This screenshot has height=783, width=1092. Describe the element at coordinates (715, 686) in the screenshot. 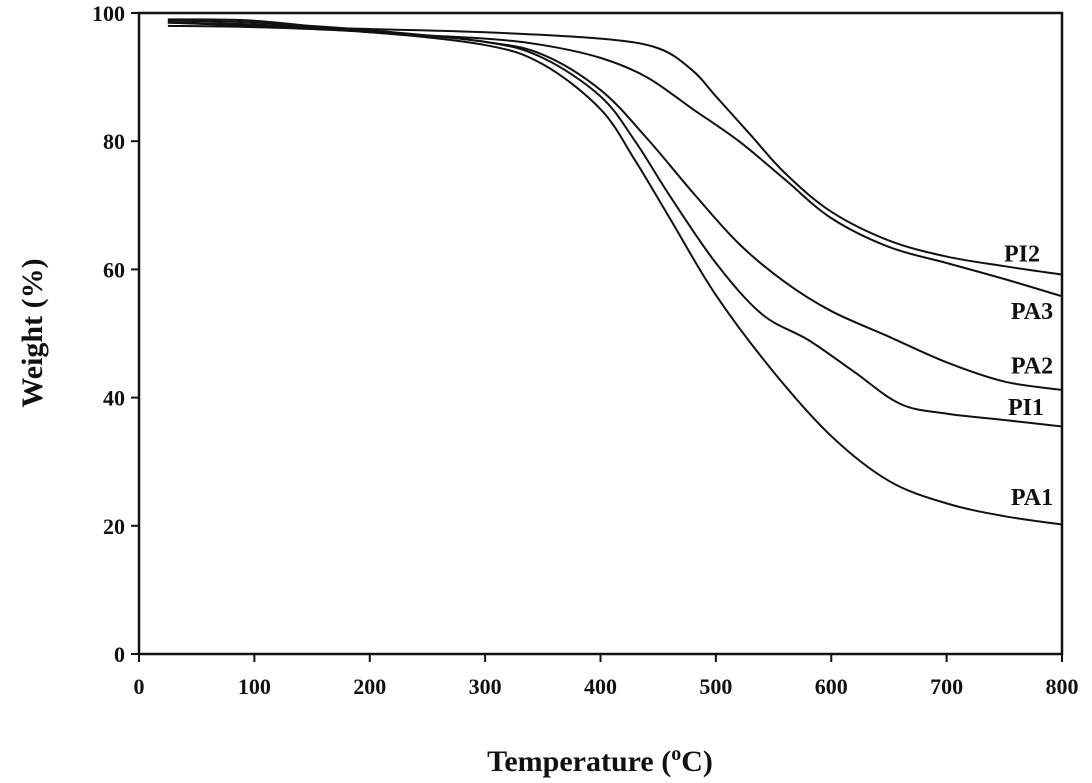

I see `x-tick-label: 500` at that location.